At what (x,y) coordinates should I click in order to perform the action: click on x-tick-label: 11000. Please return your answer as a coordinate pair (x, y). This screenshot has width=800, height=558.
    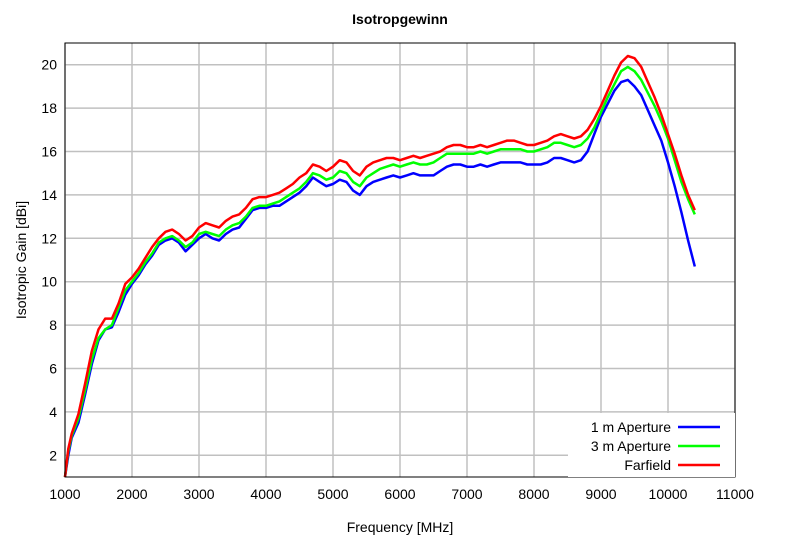
    Looking at the image, I should click on (735, 494).